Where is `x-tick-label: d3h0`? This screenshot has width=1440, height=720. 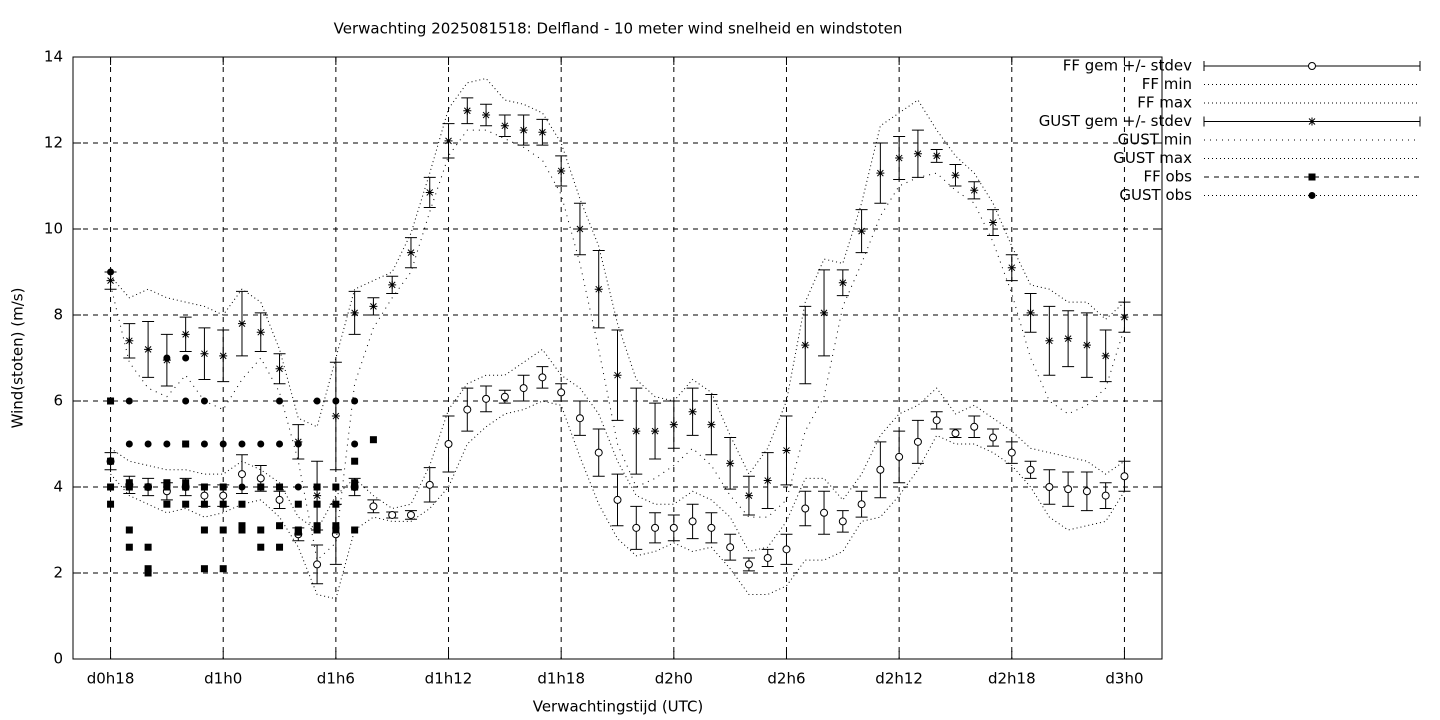
x-tick-label: d3h0 is located at coordinates (1124, 679).